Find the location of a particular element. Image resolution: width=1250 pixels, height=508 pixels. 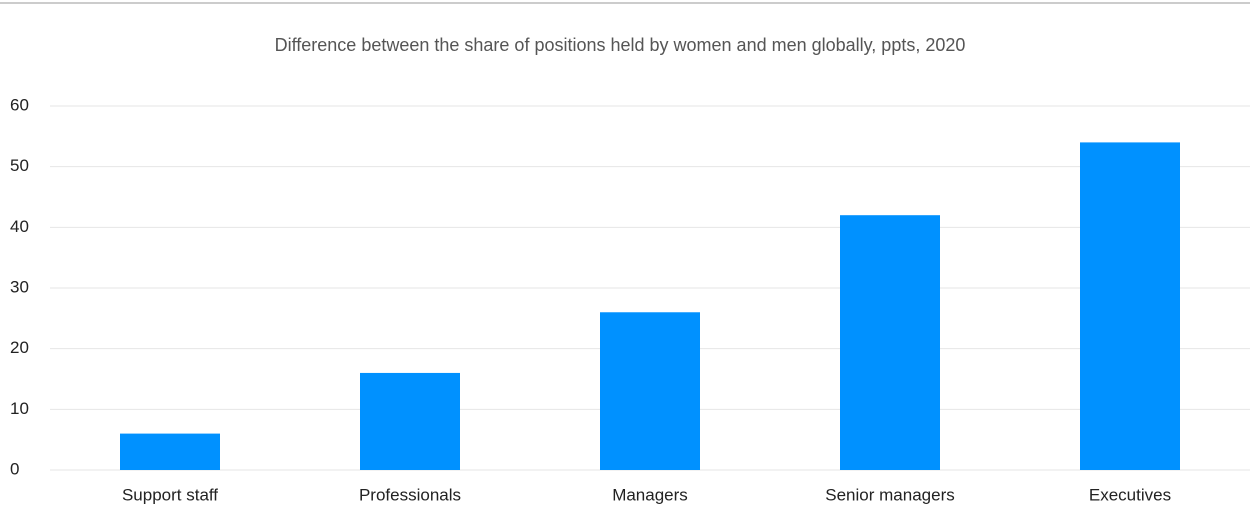

x-tick-label: Managers is located at coordinates (650, 494).